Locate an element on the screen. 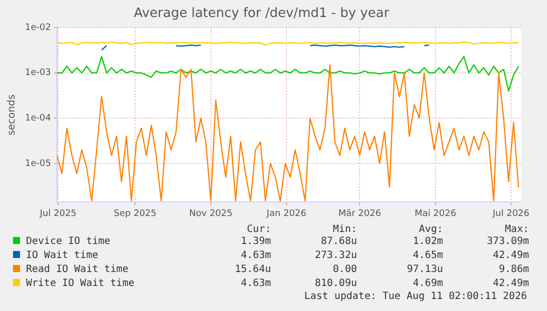  text: 810.09u is located at coordinates (335, 284).